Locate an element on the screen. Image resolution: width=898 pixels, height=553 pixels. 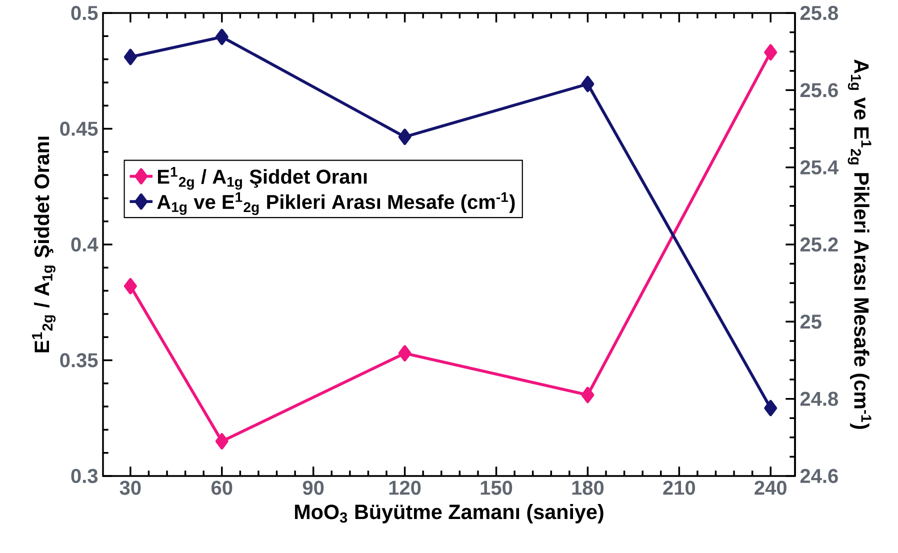
x-tick-label: 90 is located at coordinates (313, 487).